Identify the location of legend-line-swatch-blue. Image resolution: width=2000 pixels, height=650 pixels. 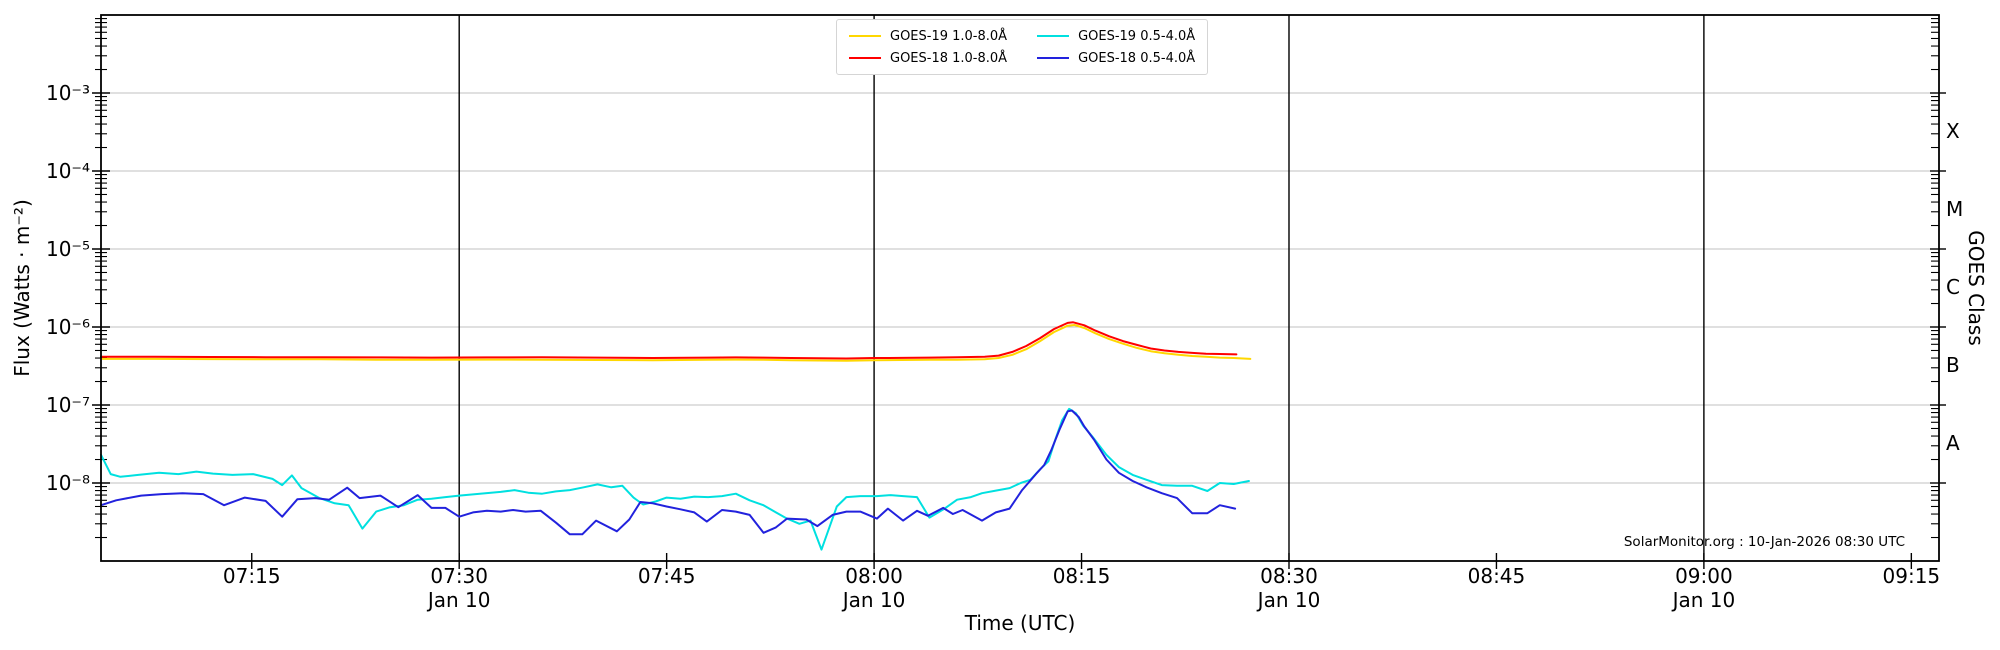
(1053, 58).